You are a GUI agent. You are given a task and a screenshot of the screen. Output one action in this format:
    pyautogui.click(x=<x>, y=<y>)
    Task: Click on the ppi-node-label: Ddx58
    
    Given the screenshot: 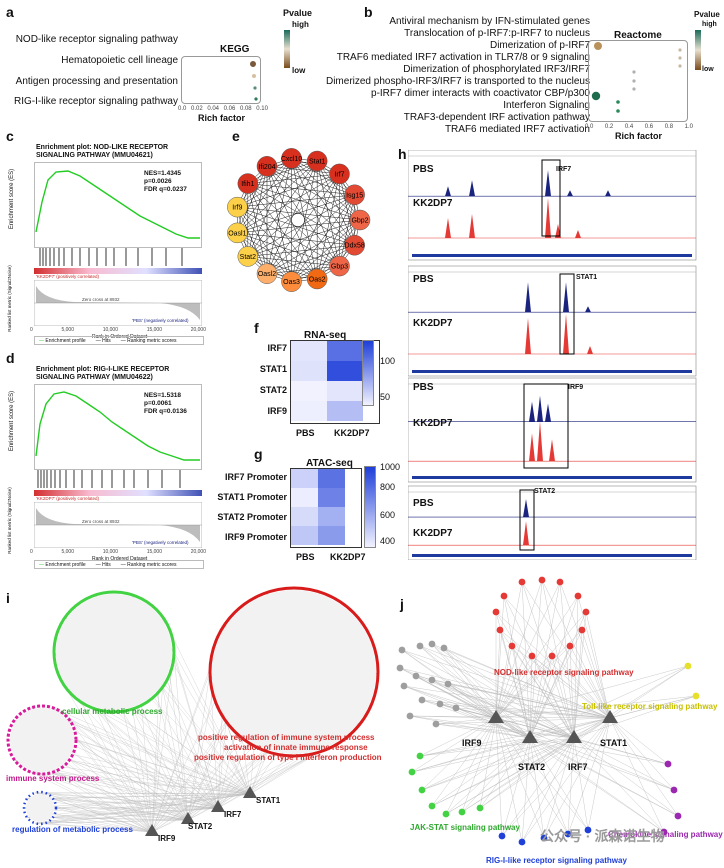 What is the action you would take?
    pyautogui.click(x=355, y=246)
    